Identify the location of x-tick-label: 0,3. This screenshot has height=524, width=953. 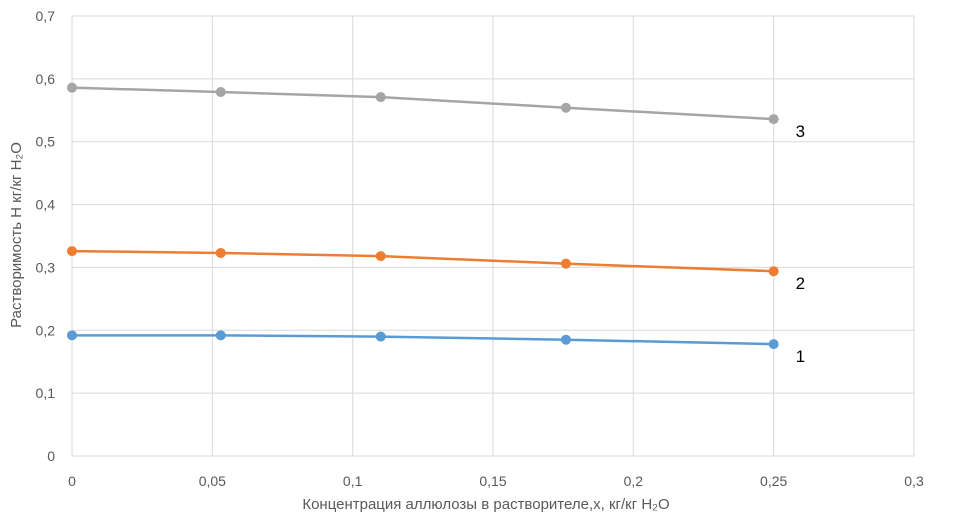
(914, 481).